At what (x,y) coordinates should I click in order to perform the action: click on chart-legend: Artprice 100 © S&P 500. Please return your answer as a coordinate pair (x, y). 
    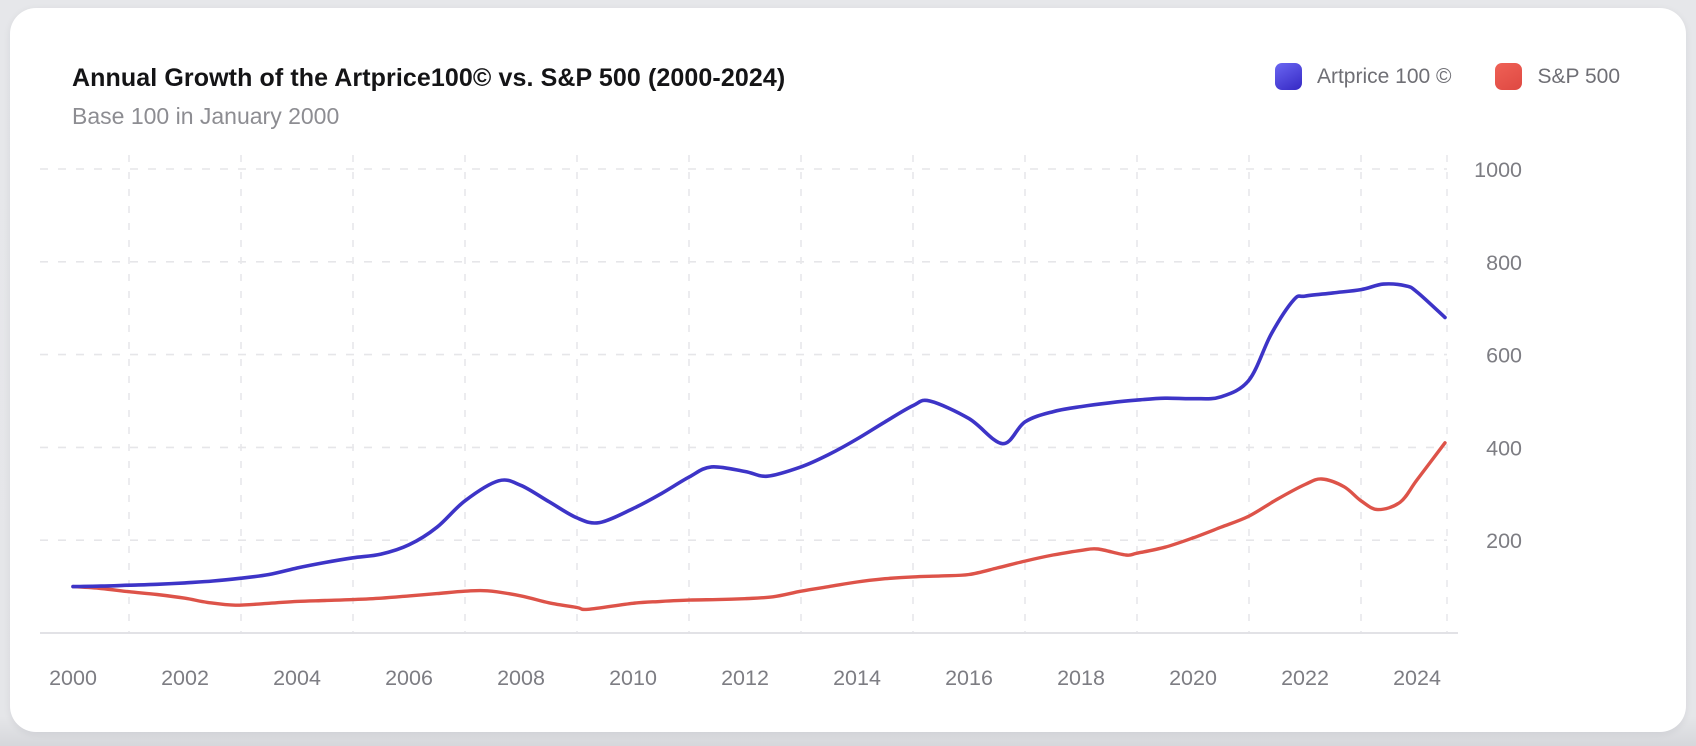
    Looking at the image, I should click on (1447, 76).